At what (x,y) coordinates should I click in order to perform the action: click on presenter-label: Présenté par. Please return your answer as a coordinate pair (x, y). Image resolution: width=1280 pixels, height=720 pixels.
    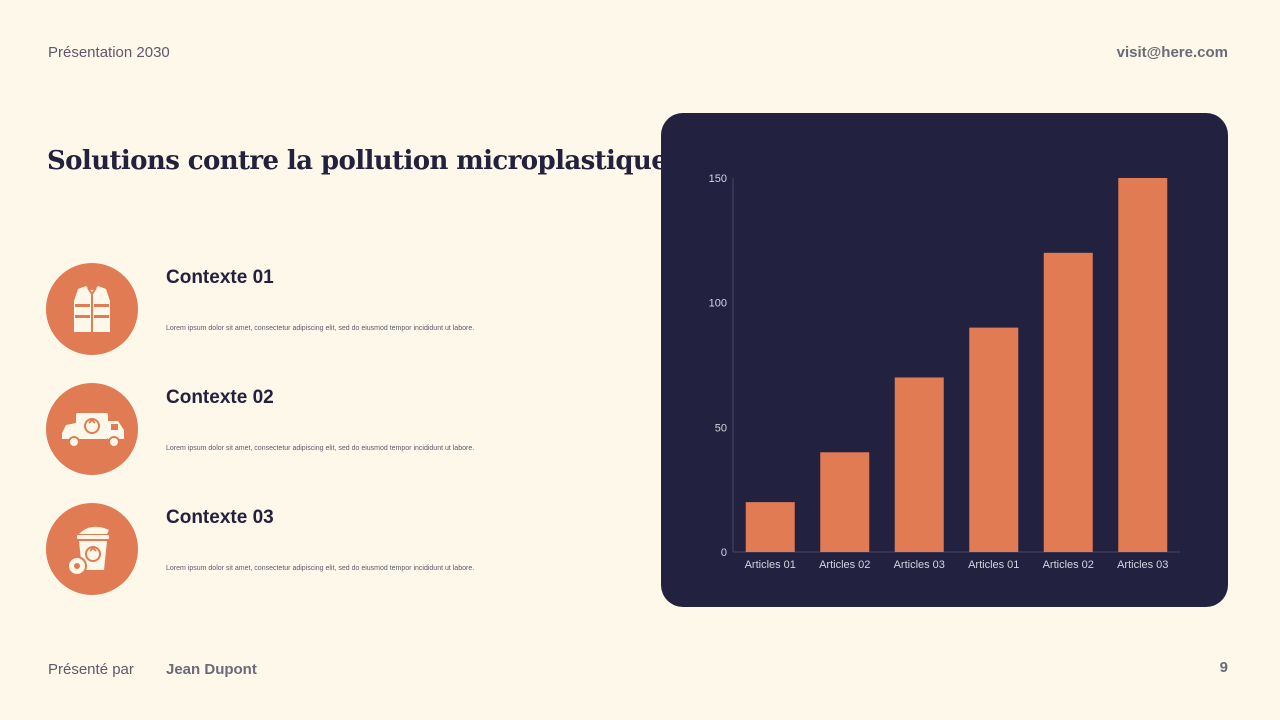
    Looking at the image, I should click on (91, 669).